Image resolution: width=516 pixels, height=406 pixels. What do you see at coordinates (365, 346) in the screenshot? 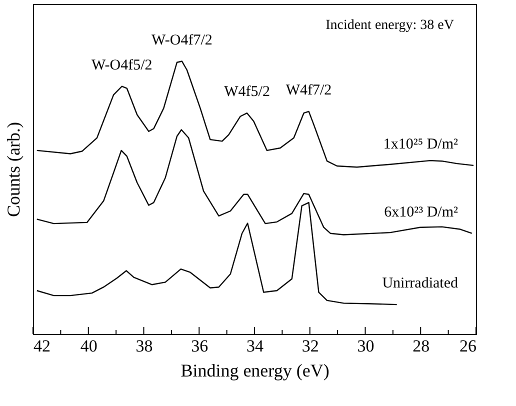
I see `x-tick-label: 30` at bounding box center [365, 346].